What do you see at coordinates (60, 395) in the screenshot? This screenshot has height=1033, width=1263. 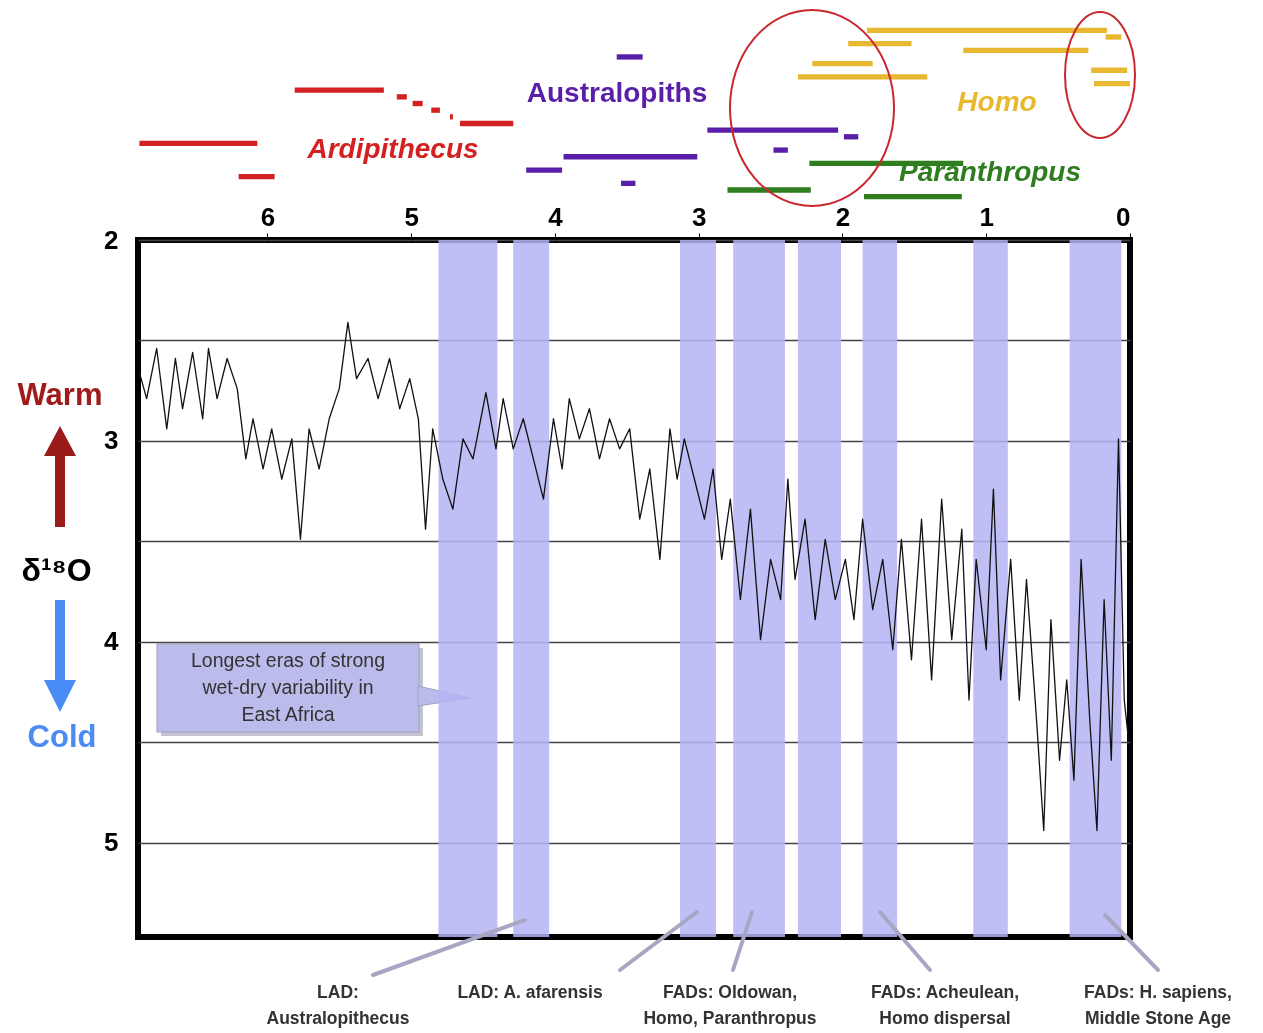 I see `text: Warm` at bounding box center [60, 395].